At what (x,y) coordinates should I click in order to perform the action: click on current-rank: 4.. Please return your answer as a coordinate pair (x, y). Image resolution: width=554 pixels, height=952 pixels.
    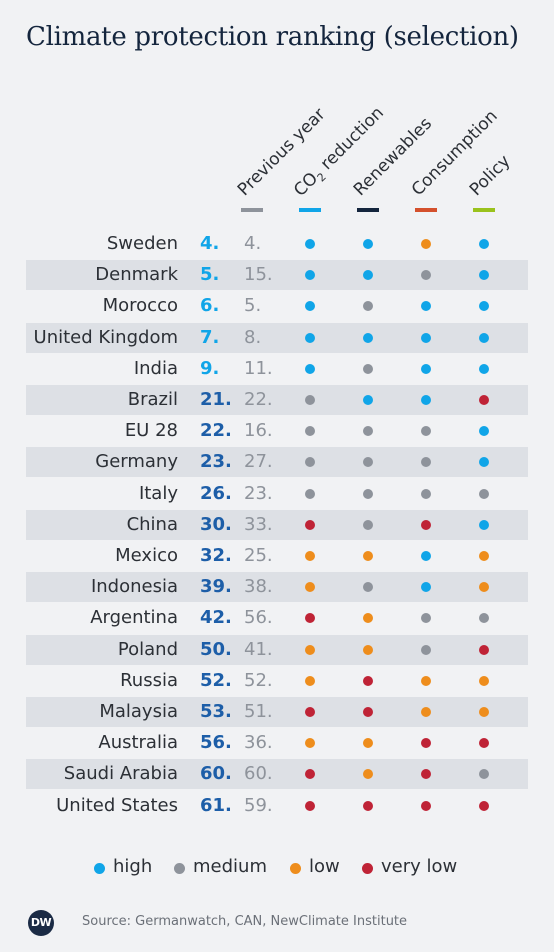
    Looking at the image, I should click on (210, 243).